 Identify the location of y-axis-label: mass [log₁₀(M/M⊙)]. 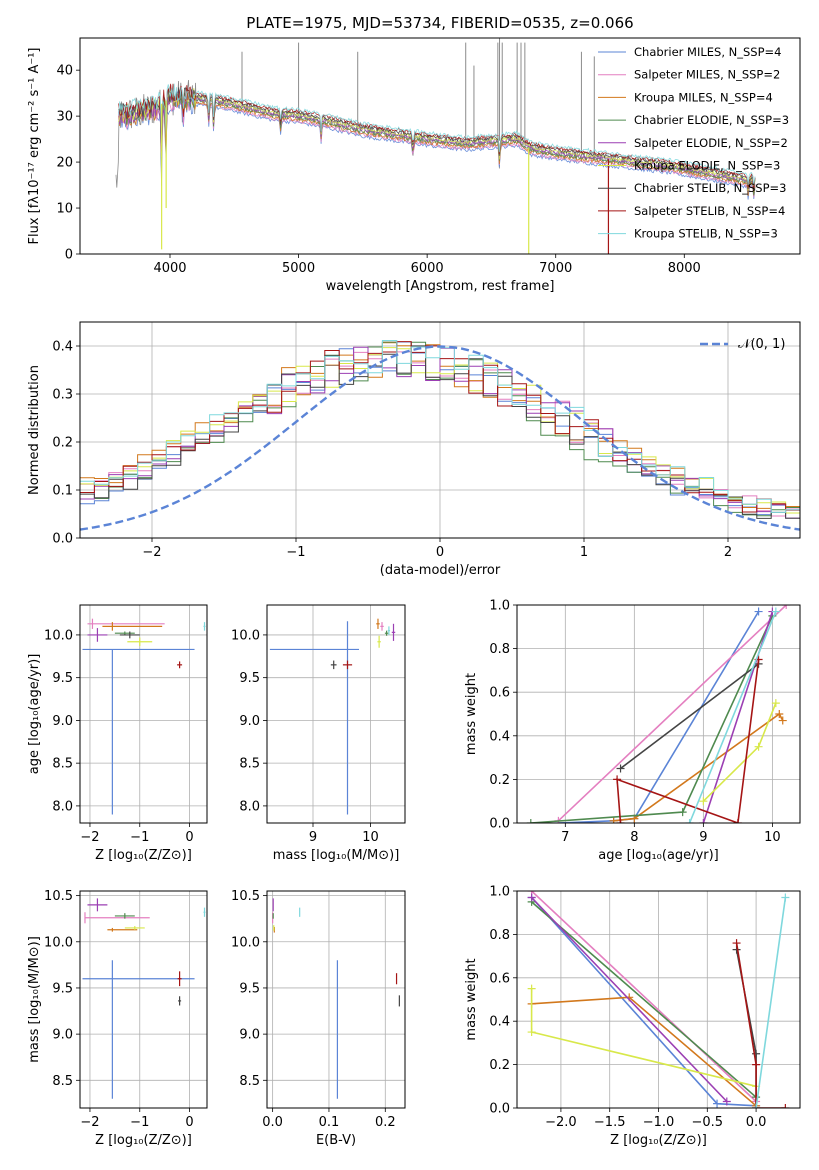
(34, 999).